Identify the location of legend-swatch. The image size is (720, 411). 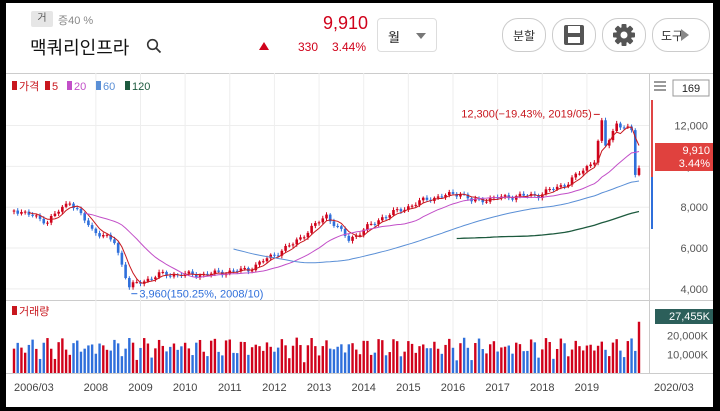
(47, 85).